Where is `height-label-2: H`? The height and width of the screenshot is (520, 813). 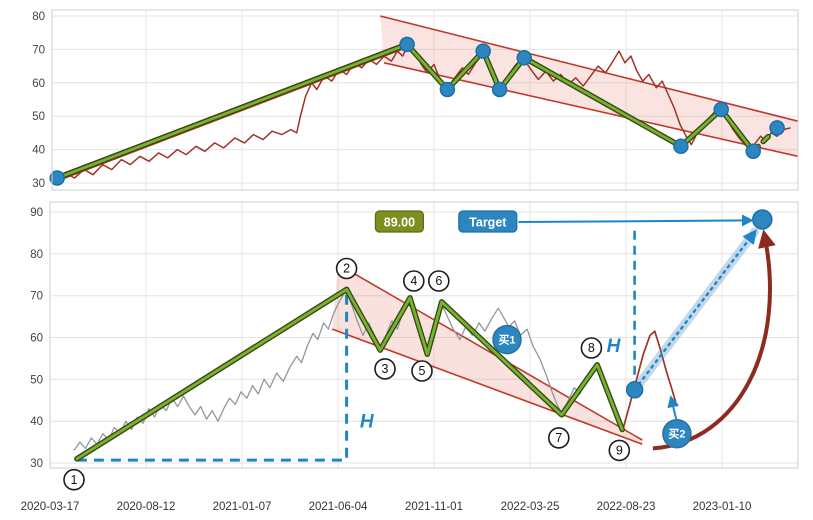 height-label-2: H is located at coordinates (614, 346).